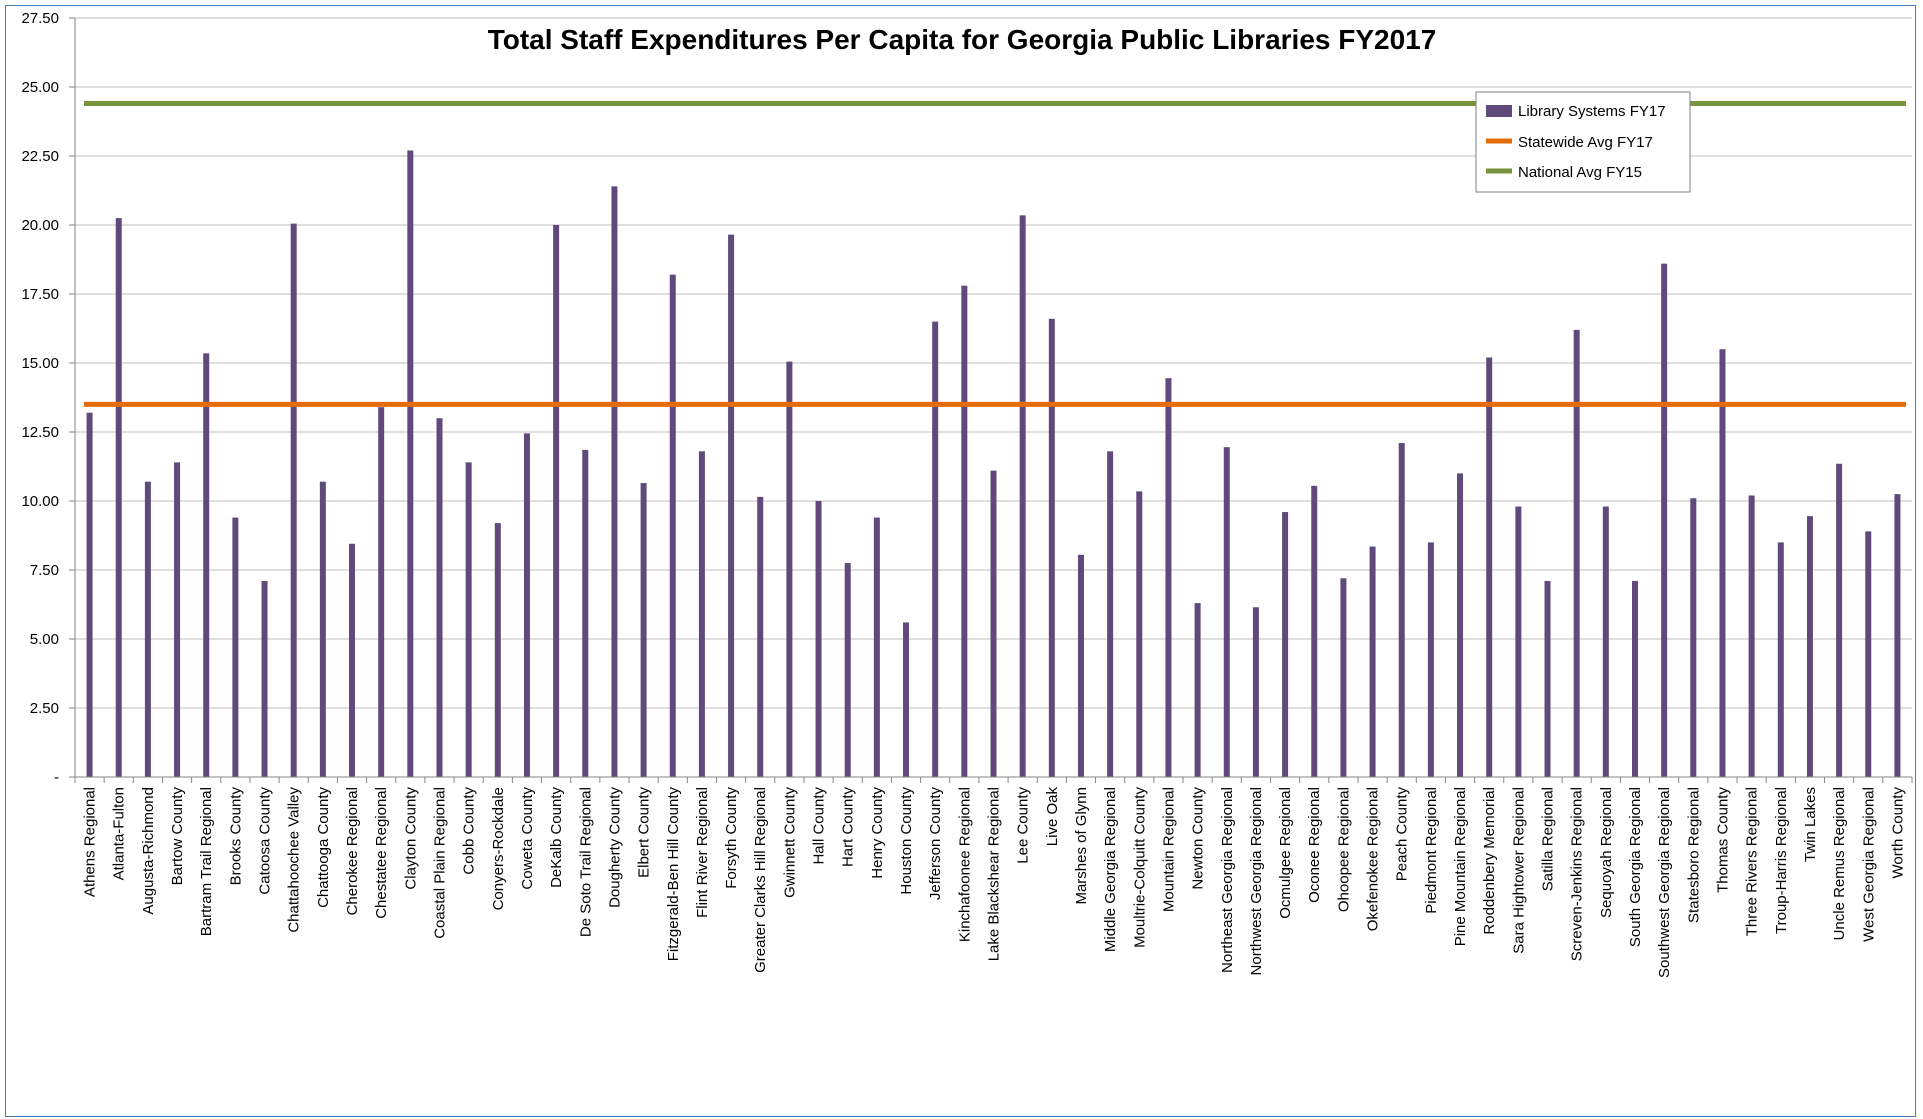  Describe the element at coordinates (1693, 855) in the screenshot. I see `x-category-label: Statesboro Regional` at that location.